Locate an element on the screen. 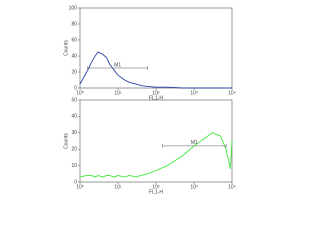 Image resolution: width=320 pixels, height=240 pixels. y-tick-label: 80 is located at coordinates (74, 24).